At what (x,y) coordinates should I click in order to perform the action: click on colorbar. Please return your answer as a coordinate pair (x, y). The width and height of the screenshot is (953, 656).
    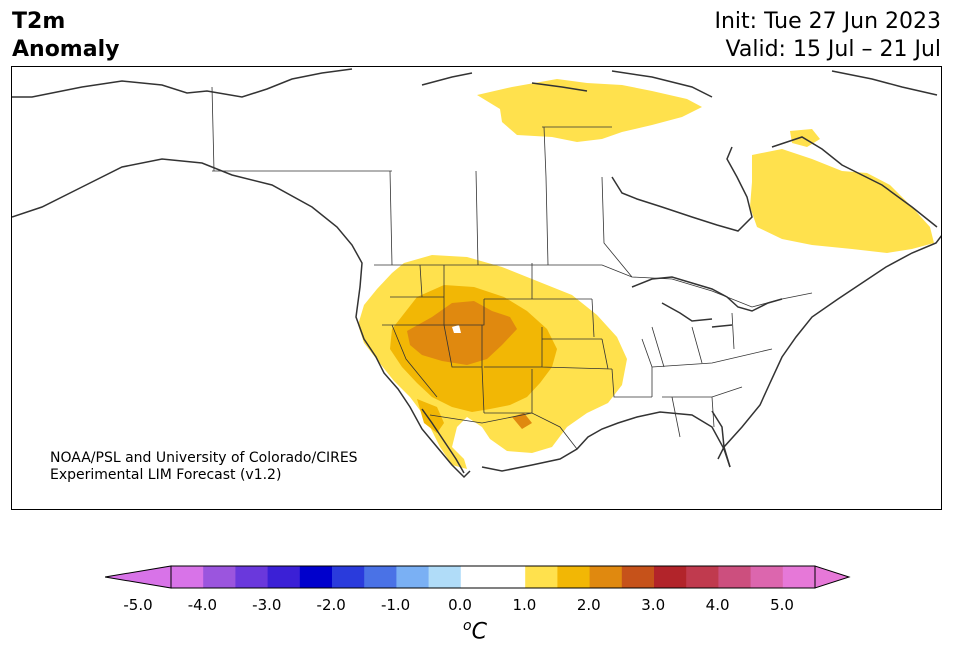
    Looking at the image, I should click on (477, 579).